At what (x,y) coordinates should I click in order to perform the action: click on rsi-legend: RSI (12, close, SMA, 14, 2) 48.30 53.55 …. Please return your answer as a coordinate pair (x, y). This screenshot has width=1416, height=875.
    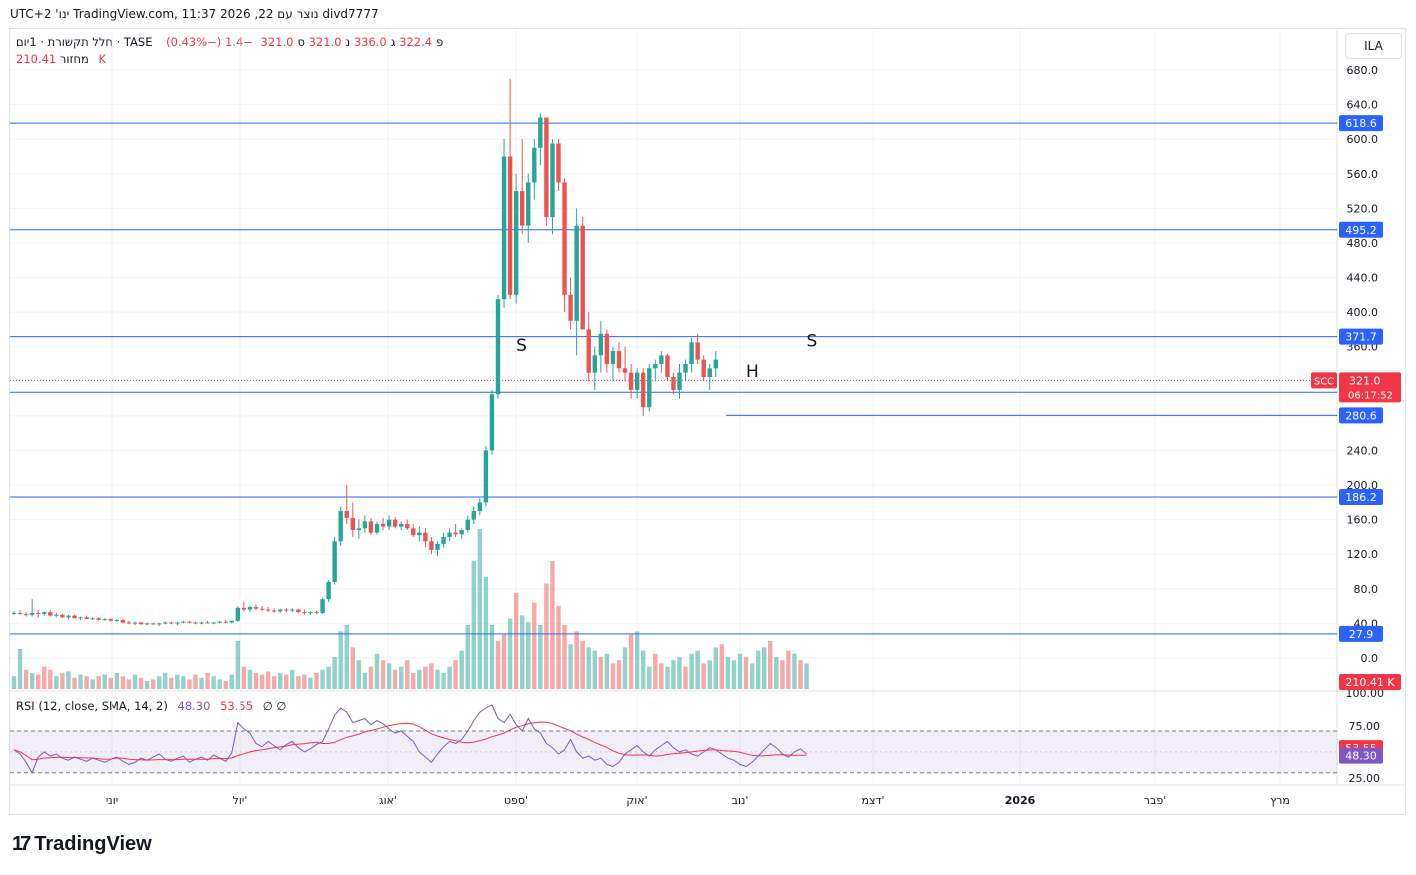
    Looking at the image, I should click on (151, 706).